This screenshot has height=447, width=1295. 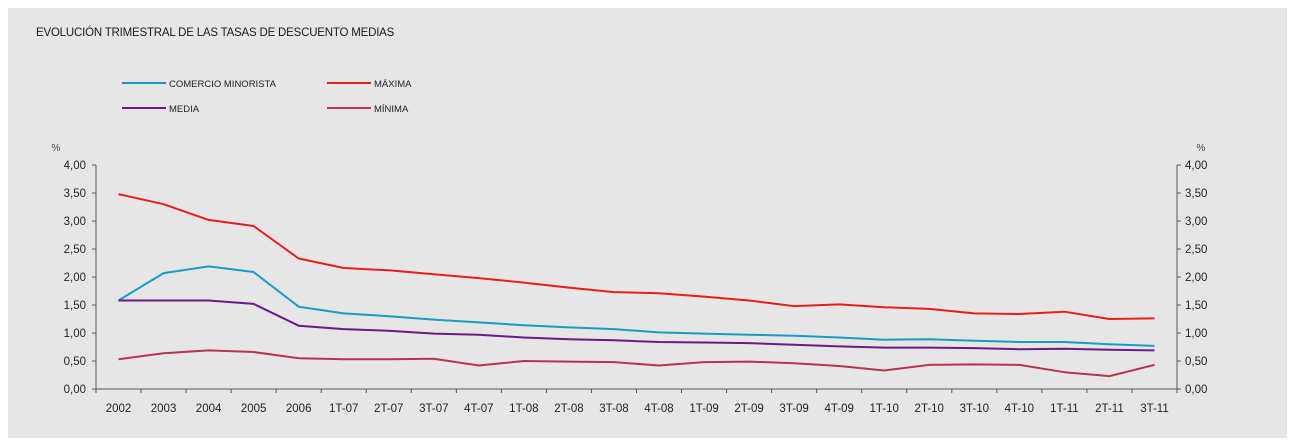 What do you see at coordinates (1196, 222) in the screenshot?
I see `y-tick-label-right: 3,00` at bounding box center [1196, 222].